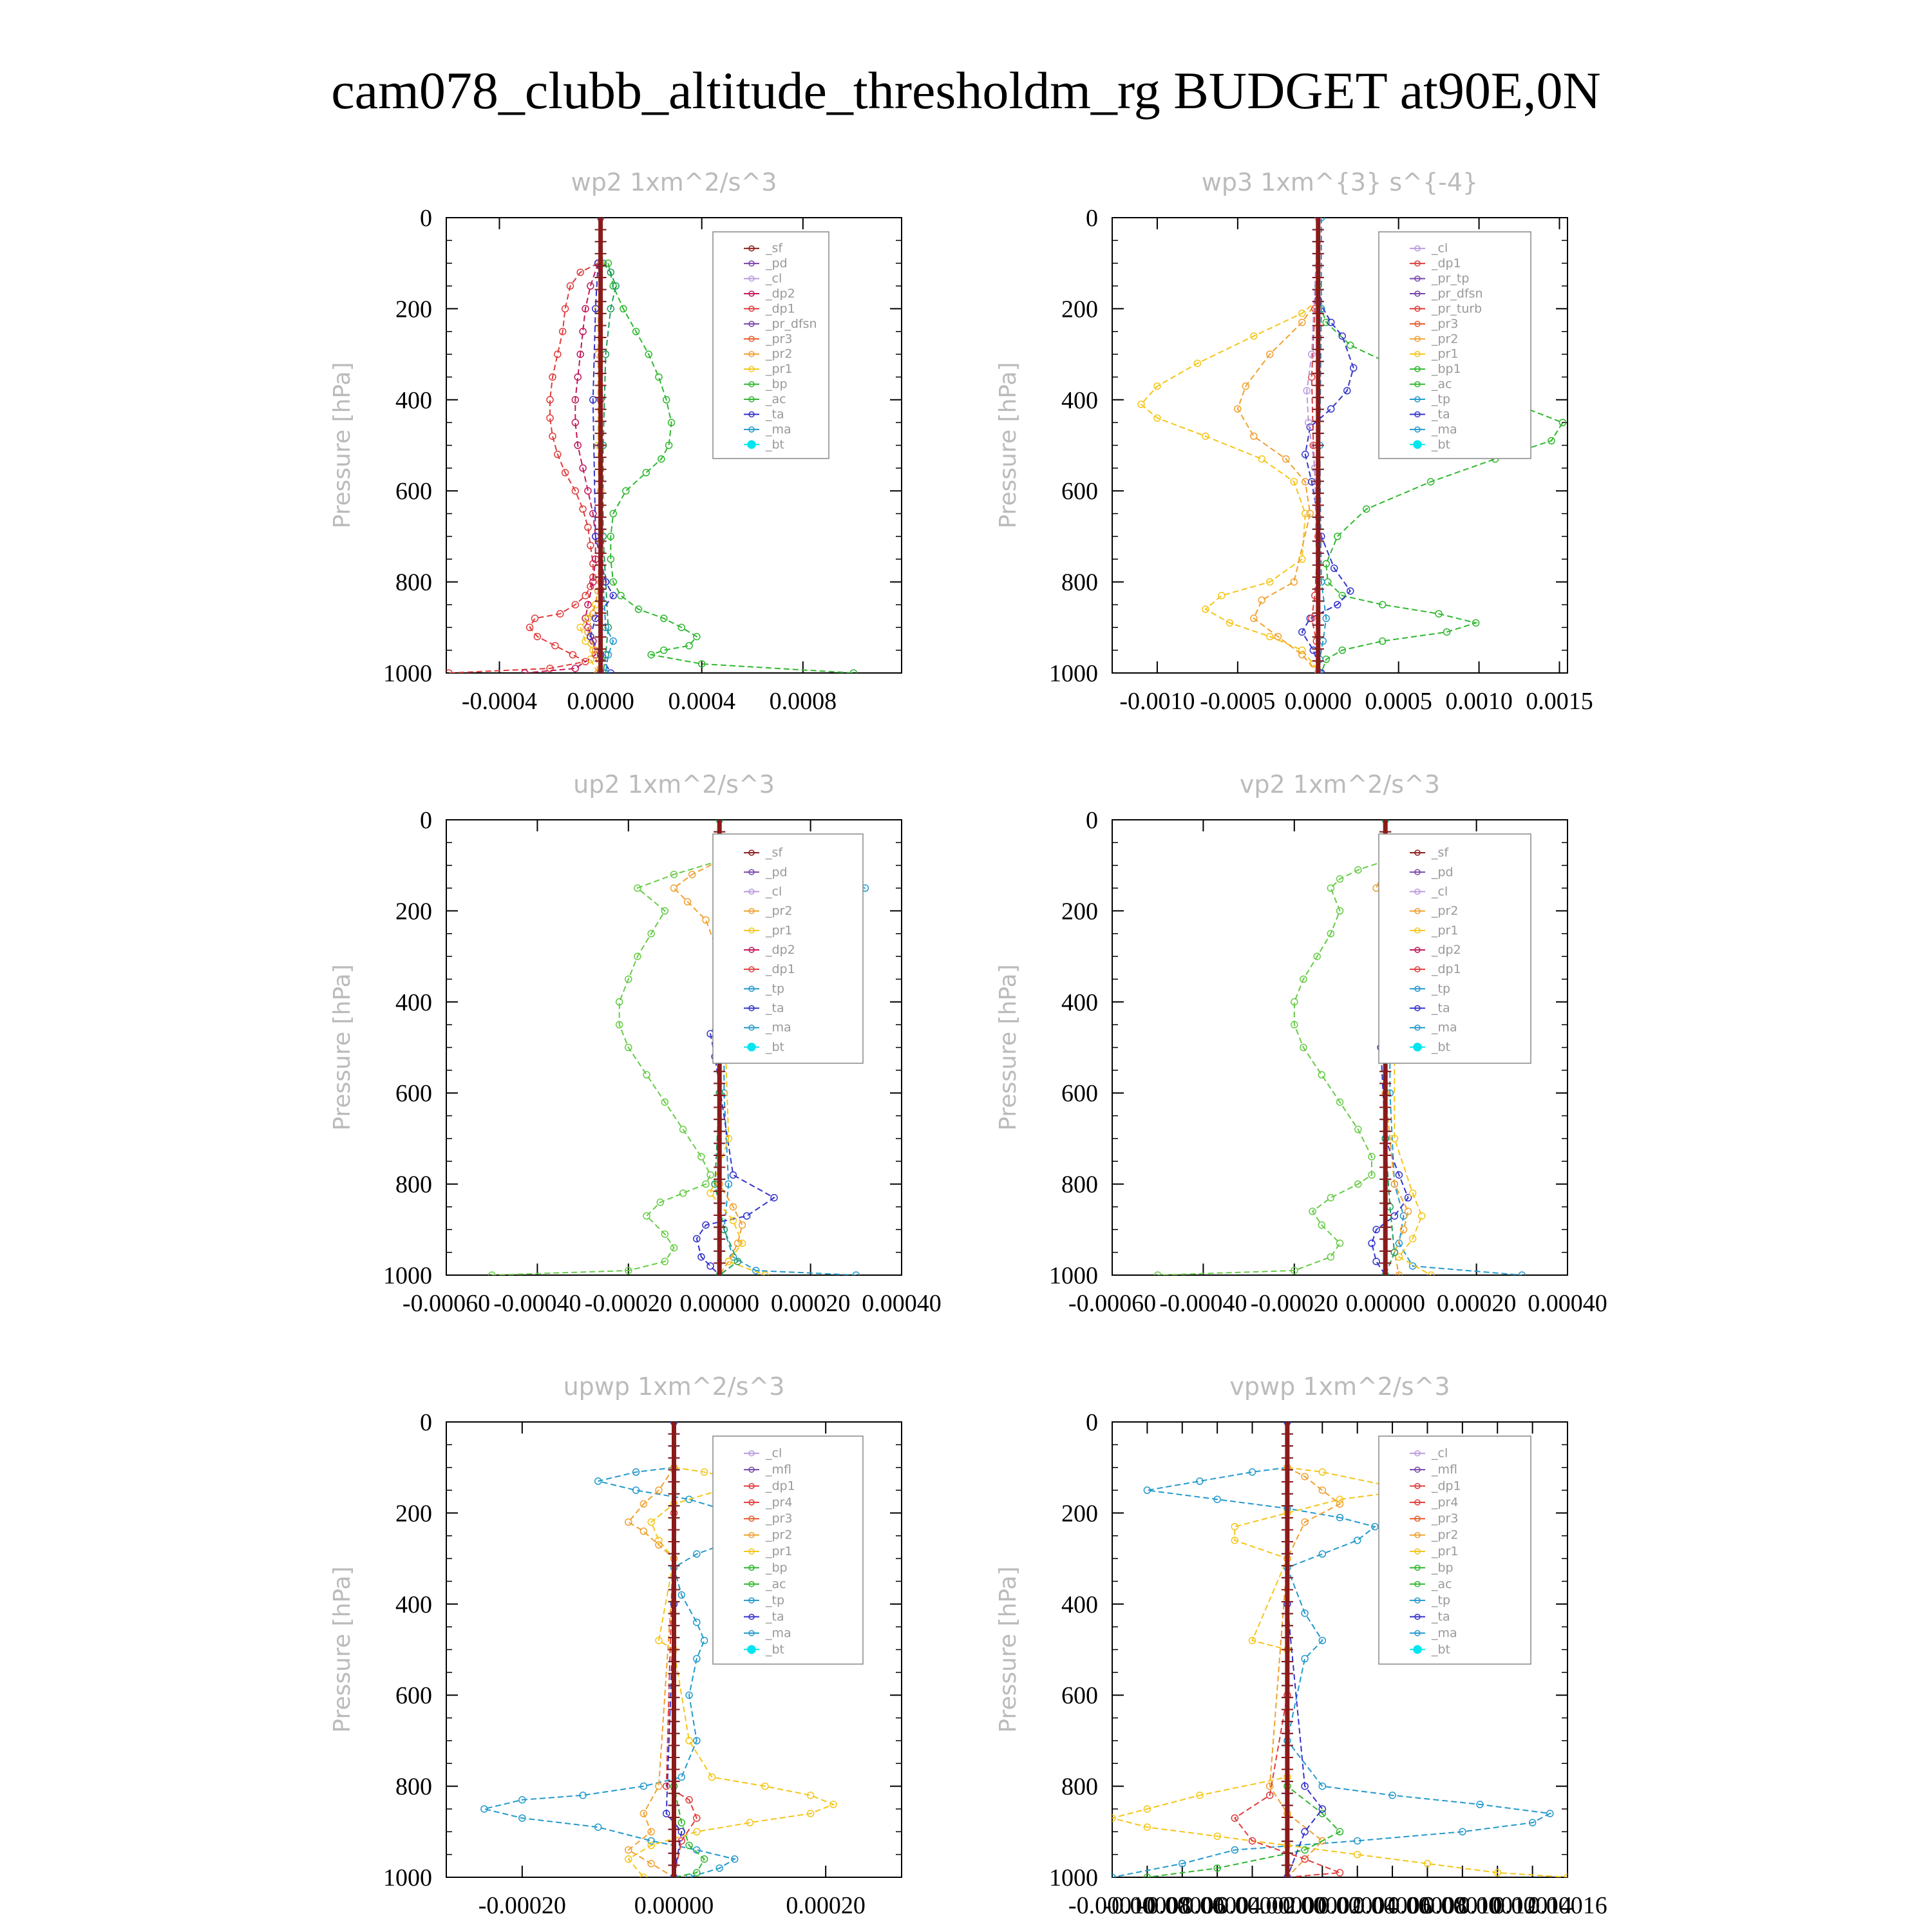  I want to click on y-tick-label: 400, so click(414, 1003).